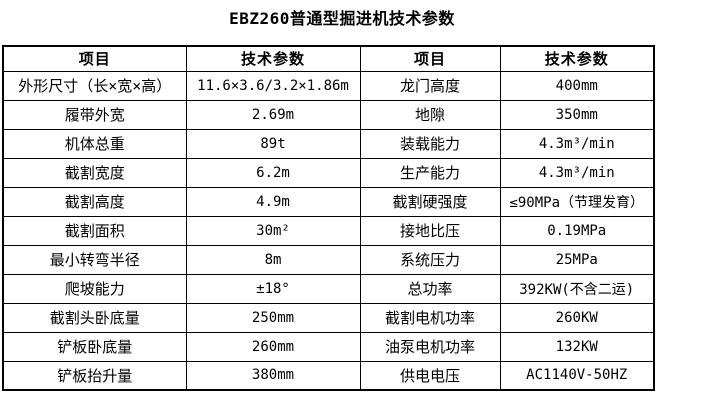 This screenshot has height=420, width=725. Describe the element at coordinates (94, 375) in the screenshot. I see `item-cell: 铲板抬升量` at that location.